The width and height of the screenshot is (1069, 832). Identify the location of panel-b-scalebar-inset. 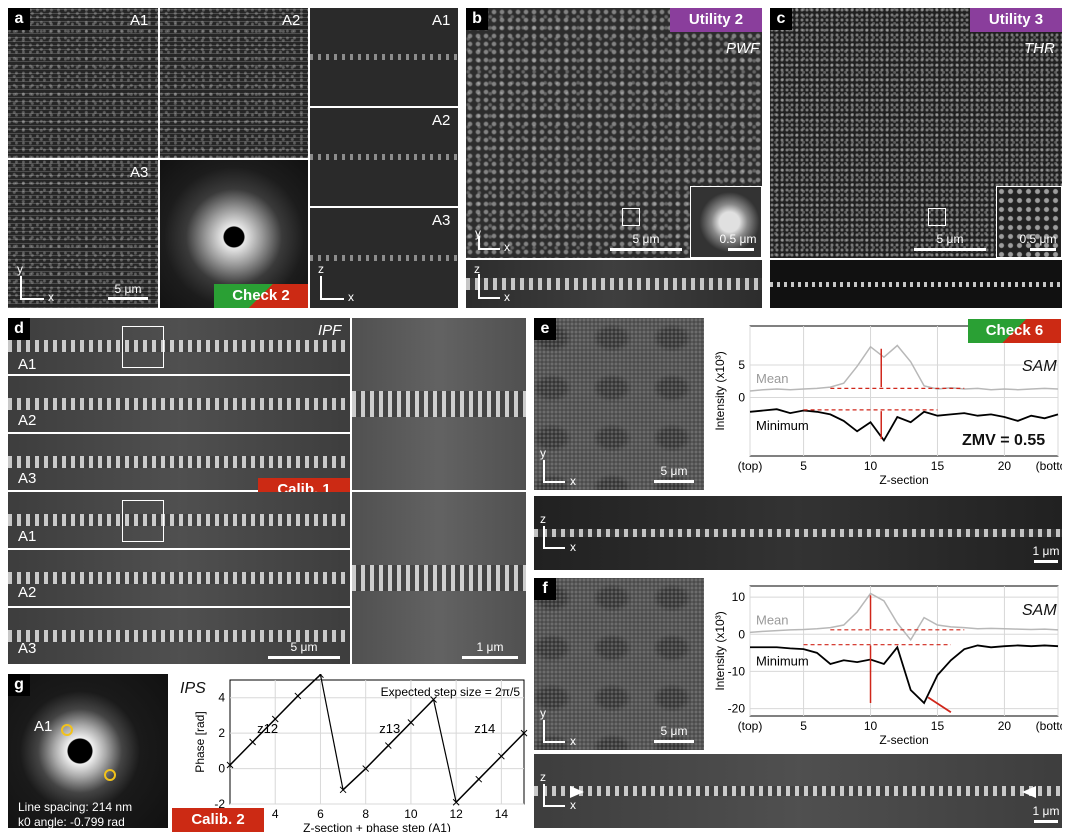
(741, 249).